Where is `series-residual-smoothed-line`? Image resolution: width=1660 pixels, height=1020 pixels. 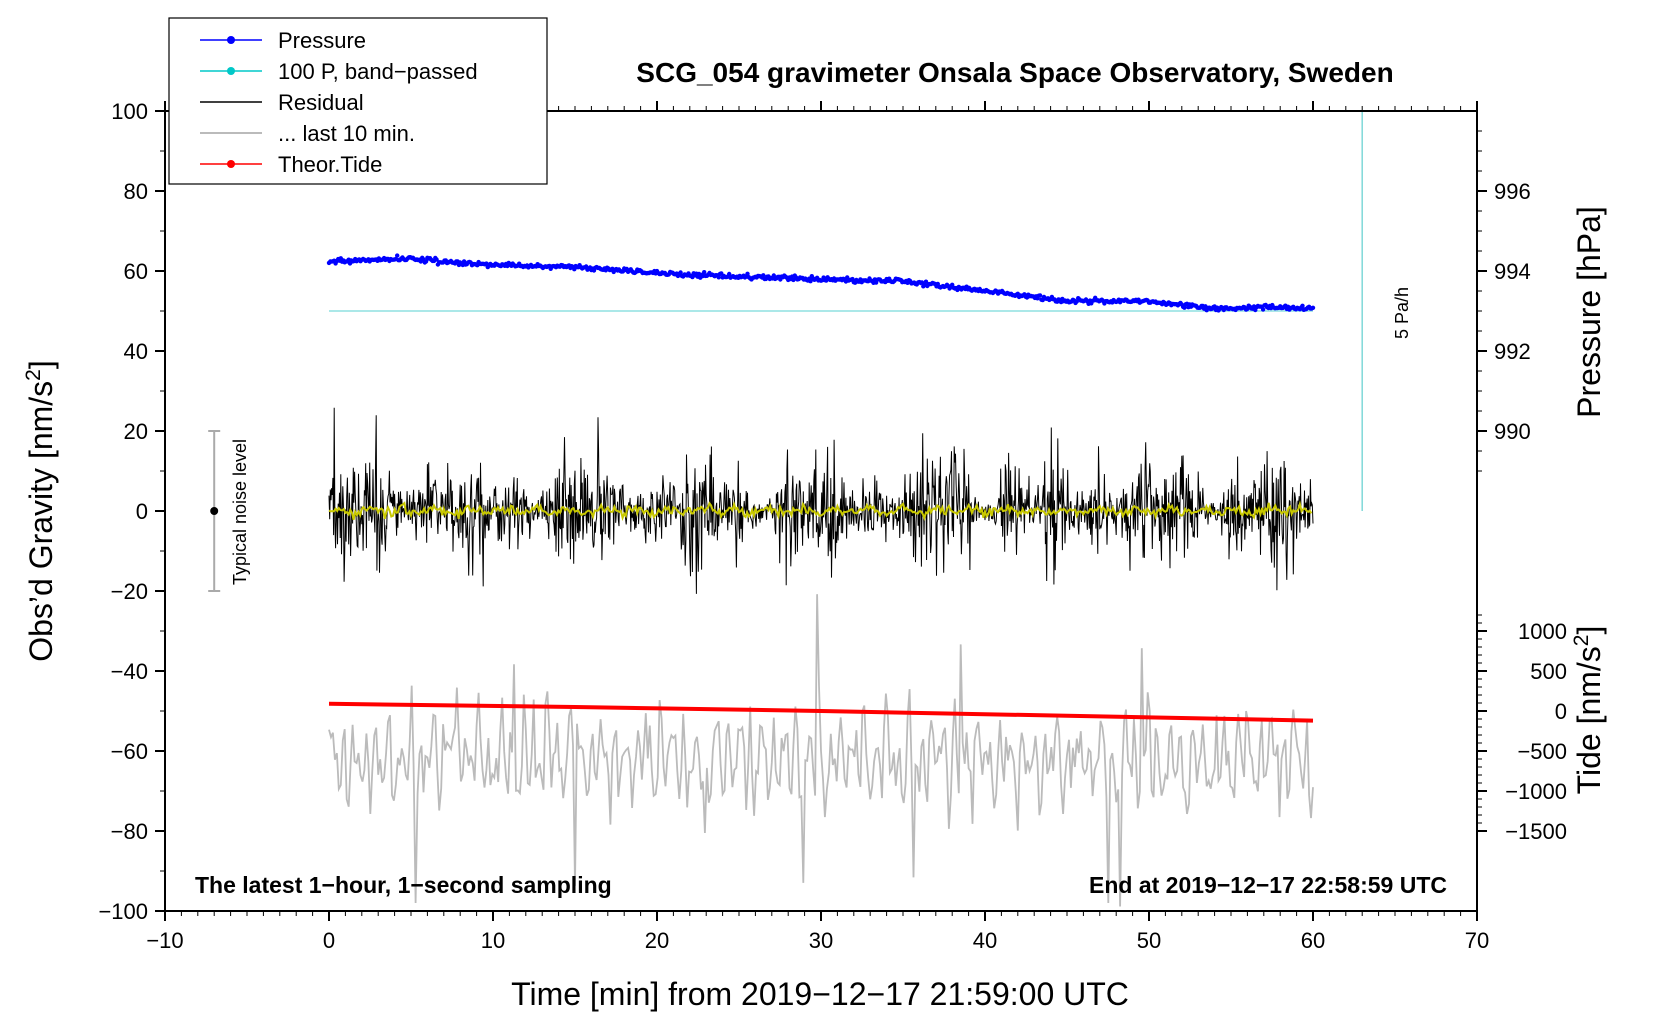 series-residual-smoothed-line is located at coordinates (820, 511).